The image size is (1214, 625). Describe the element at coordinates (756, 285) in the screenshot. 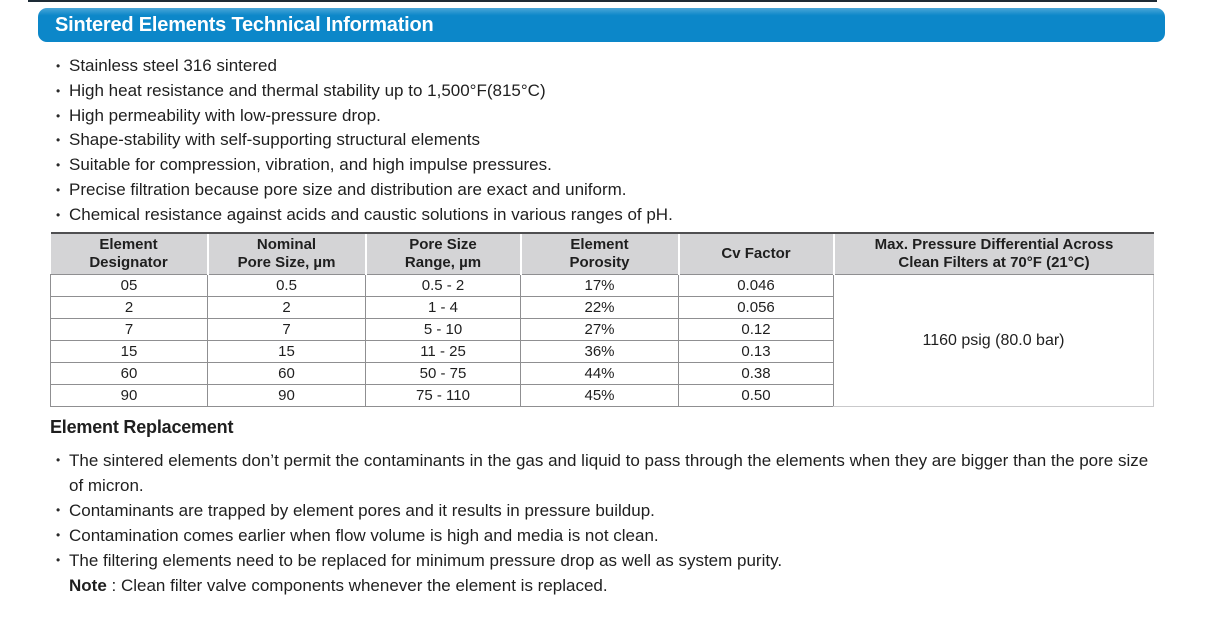

I see `table-cell: 0.046` at that location.